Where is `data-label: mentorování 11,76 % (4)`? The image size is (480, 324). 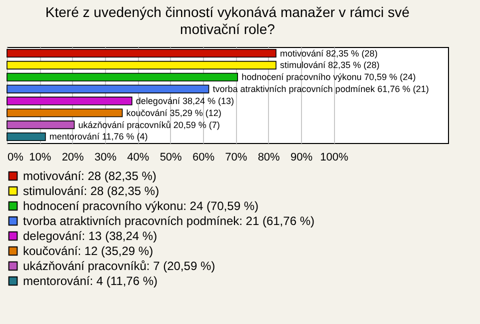 data-label: mentorování 11,76 % (4) is located at coordinates (98, 137).